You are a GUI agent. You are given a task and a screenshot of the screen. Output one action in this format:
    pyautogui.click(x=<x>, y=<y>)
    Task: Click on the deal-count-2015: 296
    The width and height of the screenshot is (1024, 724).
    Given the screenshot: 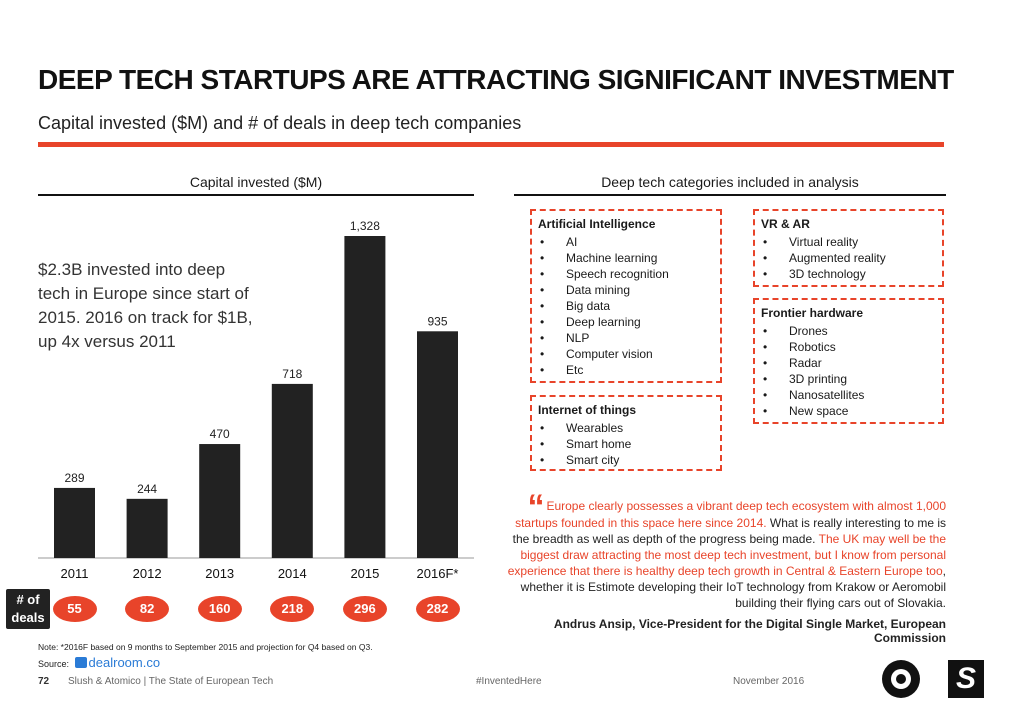 What is the action you would take?
    pyautogui.click(x=364, y=609)
    